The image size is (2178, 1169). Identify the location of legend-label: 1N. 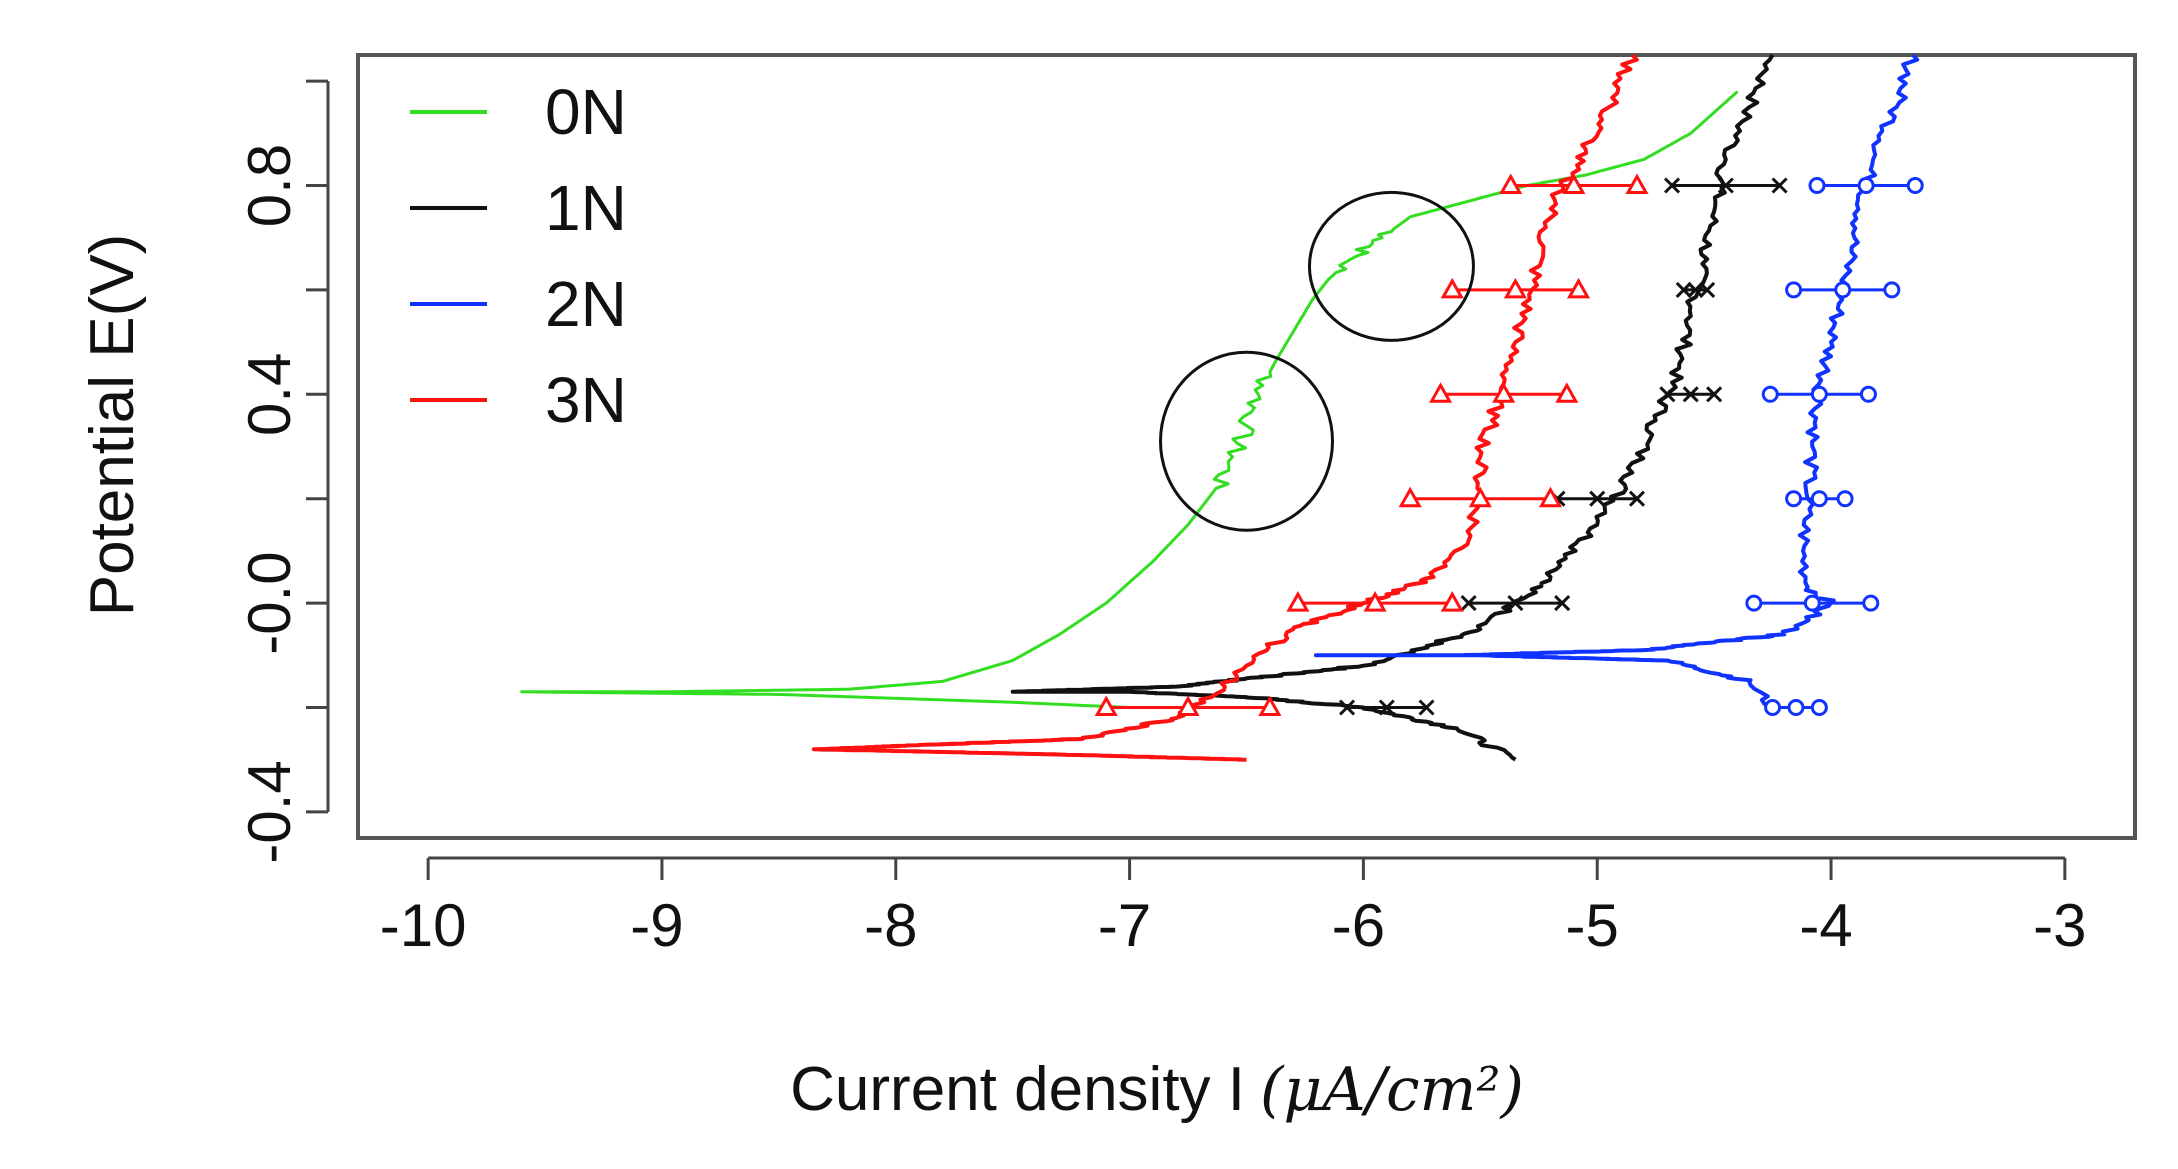
(586, 208).